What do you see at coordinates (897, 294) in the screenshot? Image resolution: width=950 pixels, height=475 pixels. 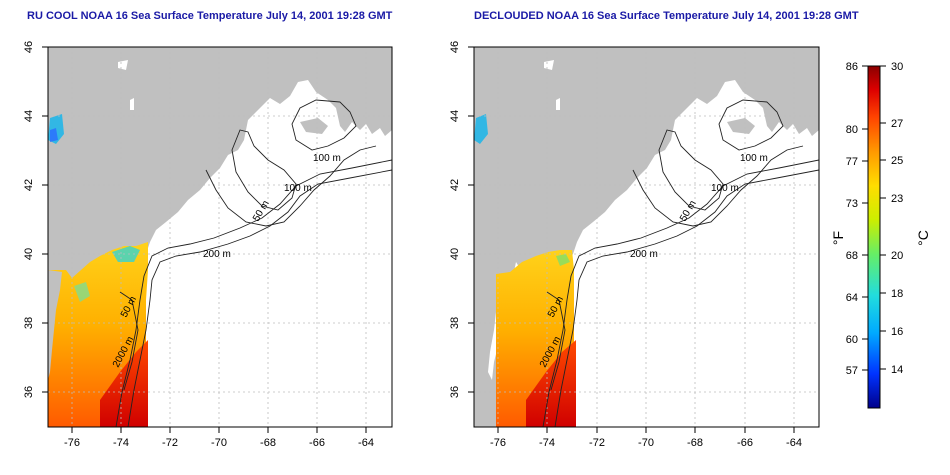 I see `celsius-tick: 18` at bounding box center [897, 294].